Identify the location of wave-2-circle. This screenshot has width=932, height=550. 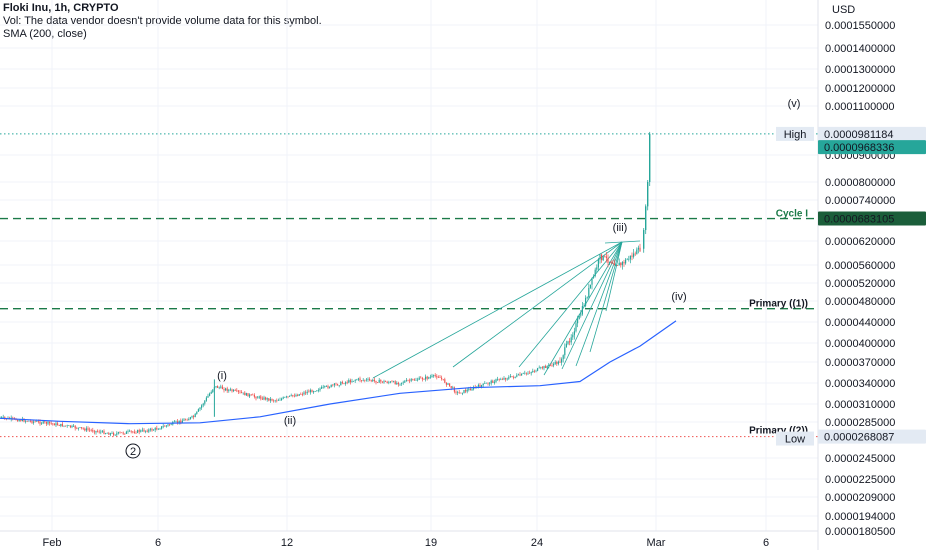
(133, 451).